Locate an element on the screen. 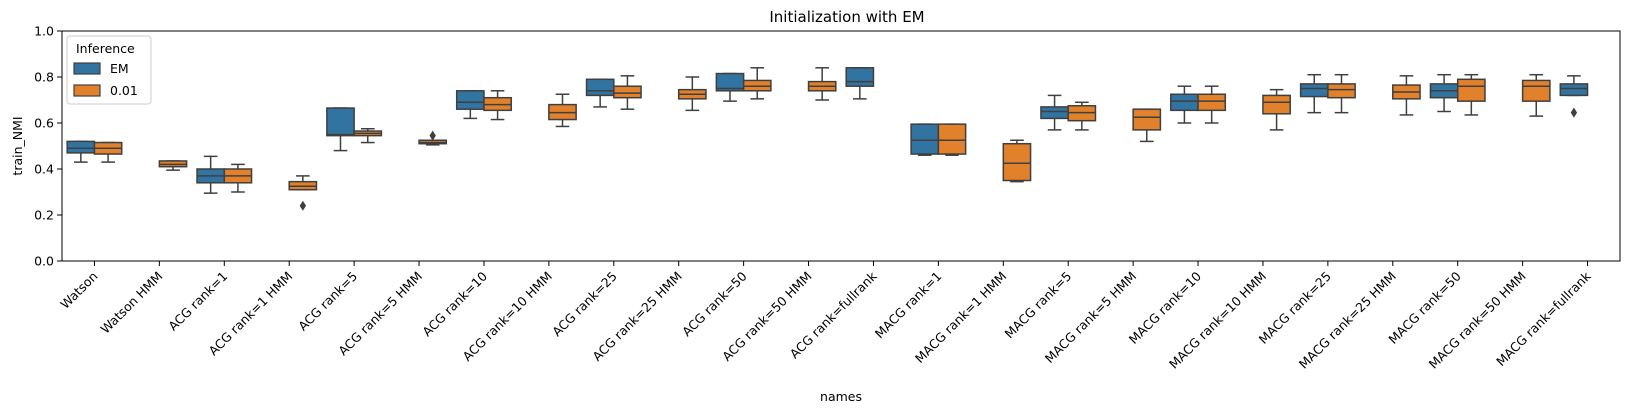  legend-swatch-lr001 is located at coordinates (87, 90).